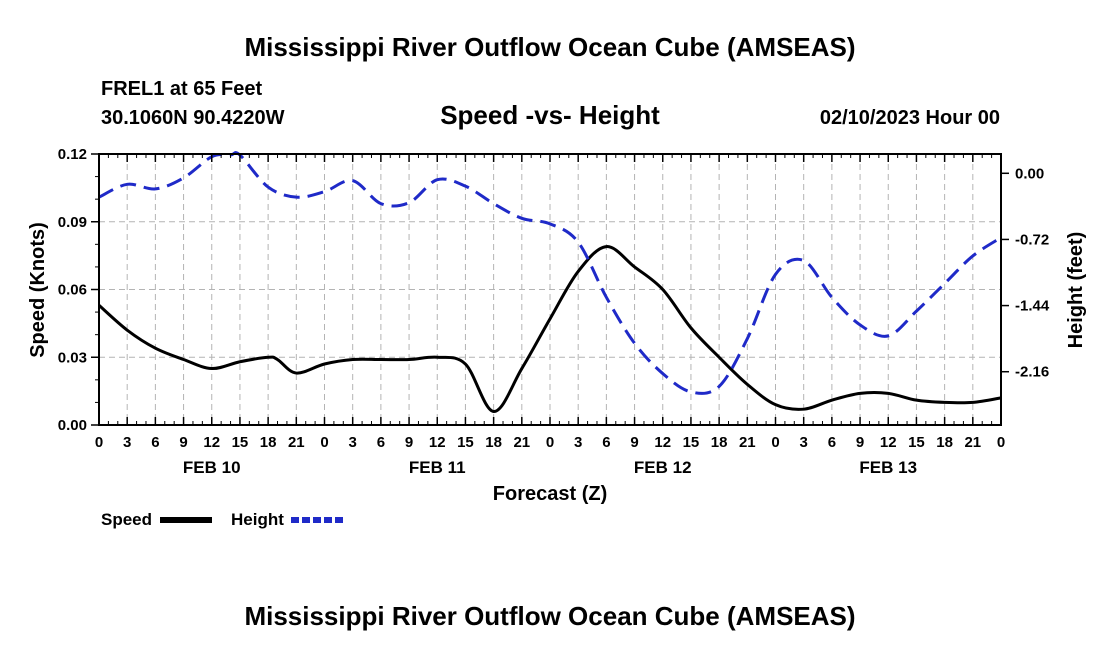  Describe the element at coordinates (1032, 239) in the screenshot. I see `y-right-tick-label: -0.72` at that location.